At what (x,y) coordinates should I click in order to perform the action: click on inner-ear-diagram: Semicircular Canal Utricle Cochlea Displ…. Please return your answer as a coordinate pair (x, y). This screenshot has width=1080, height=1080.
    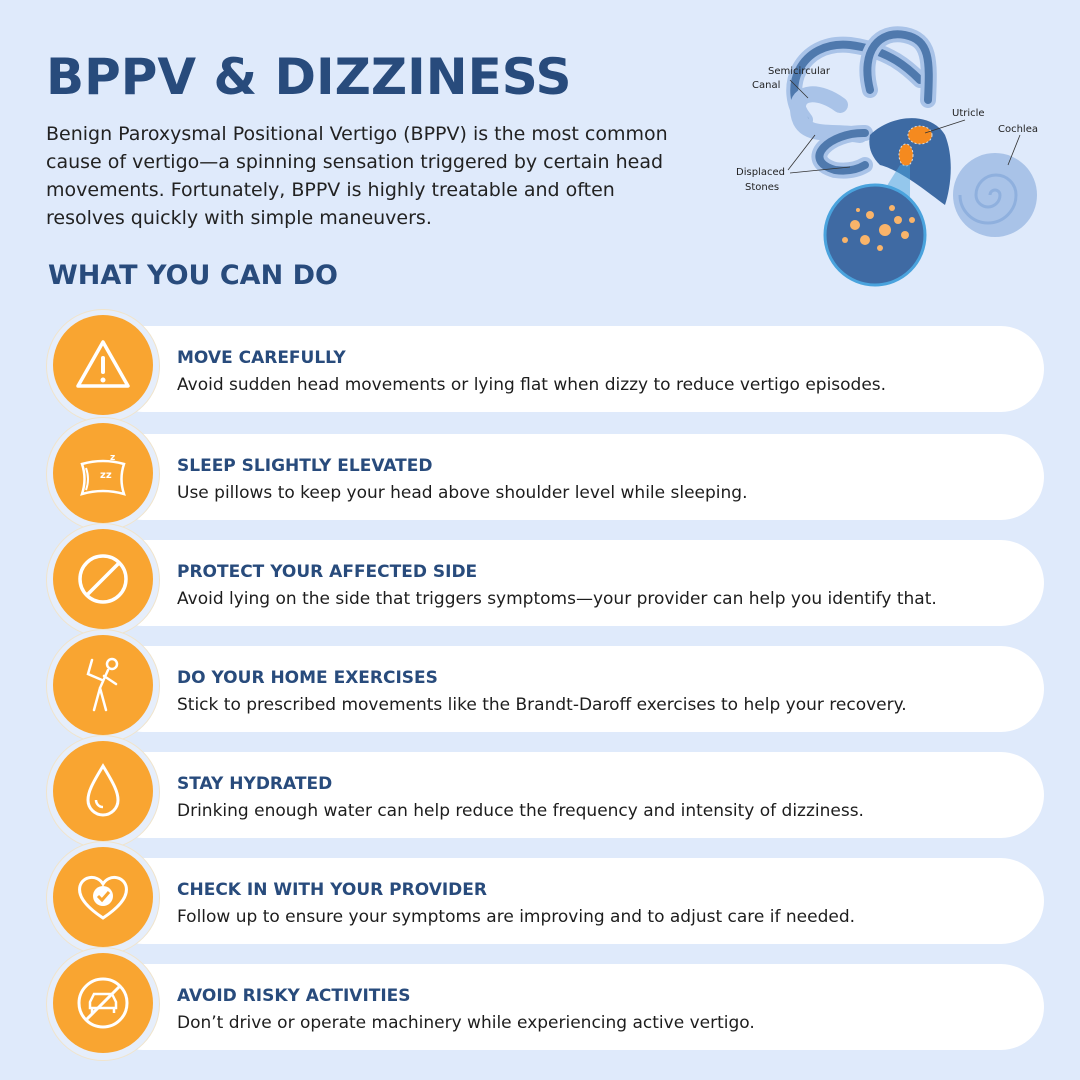
    Looking at the image, I should click on (887, 156).